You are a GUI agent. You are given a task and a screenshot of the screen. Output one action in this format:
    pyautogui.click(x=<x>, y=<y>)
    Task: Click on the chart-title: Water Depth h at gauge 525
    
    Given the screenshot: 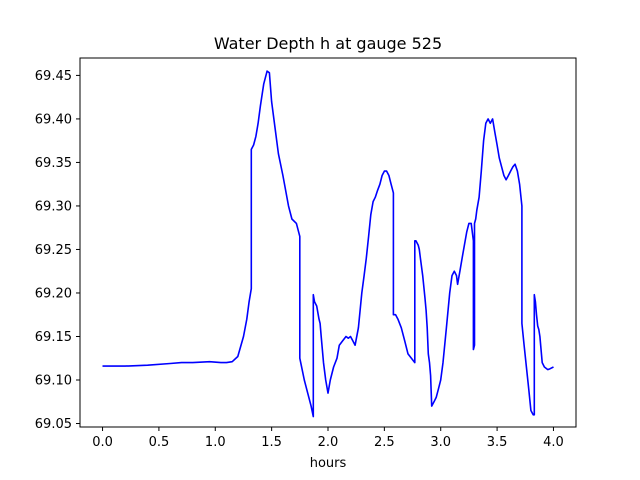 What is the action you would take?
    pyautogui.click(x=328, y=43)
    